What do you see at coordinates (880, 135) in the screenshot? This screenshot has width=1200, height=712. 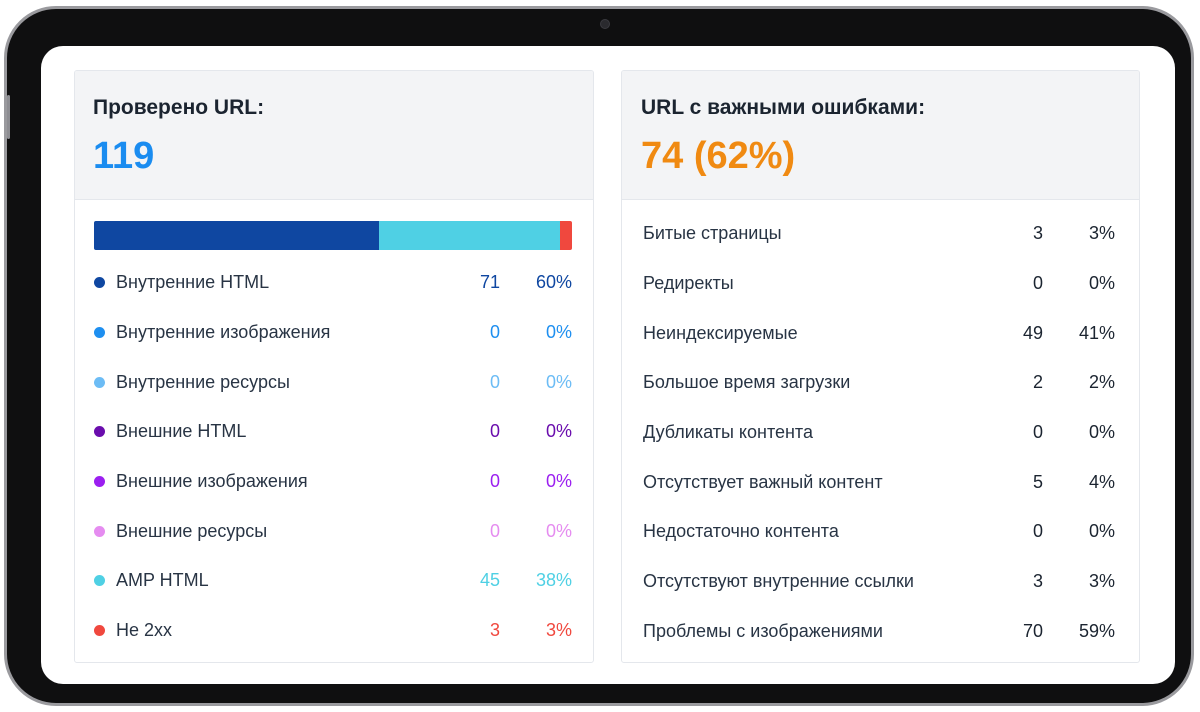 I see `important-errors-header: URL с важными ошибками: 74 (62%)` at bounding box center [880, 135].